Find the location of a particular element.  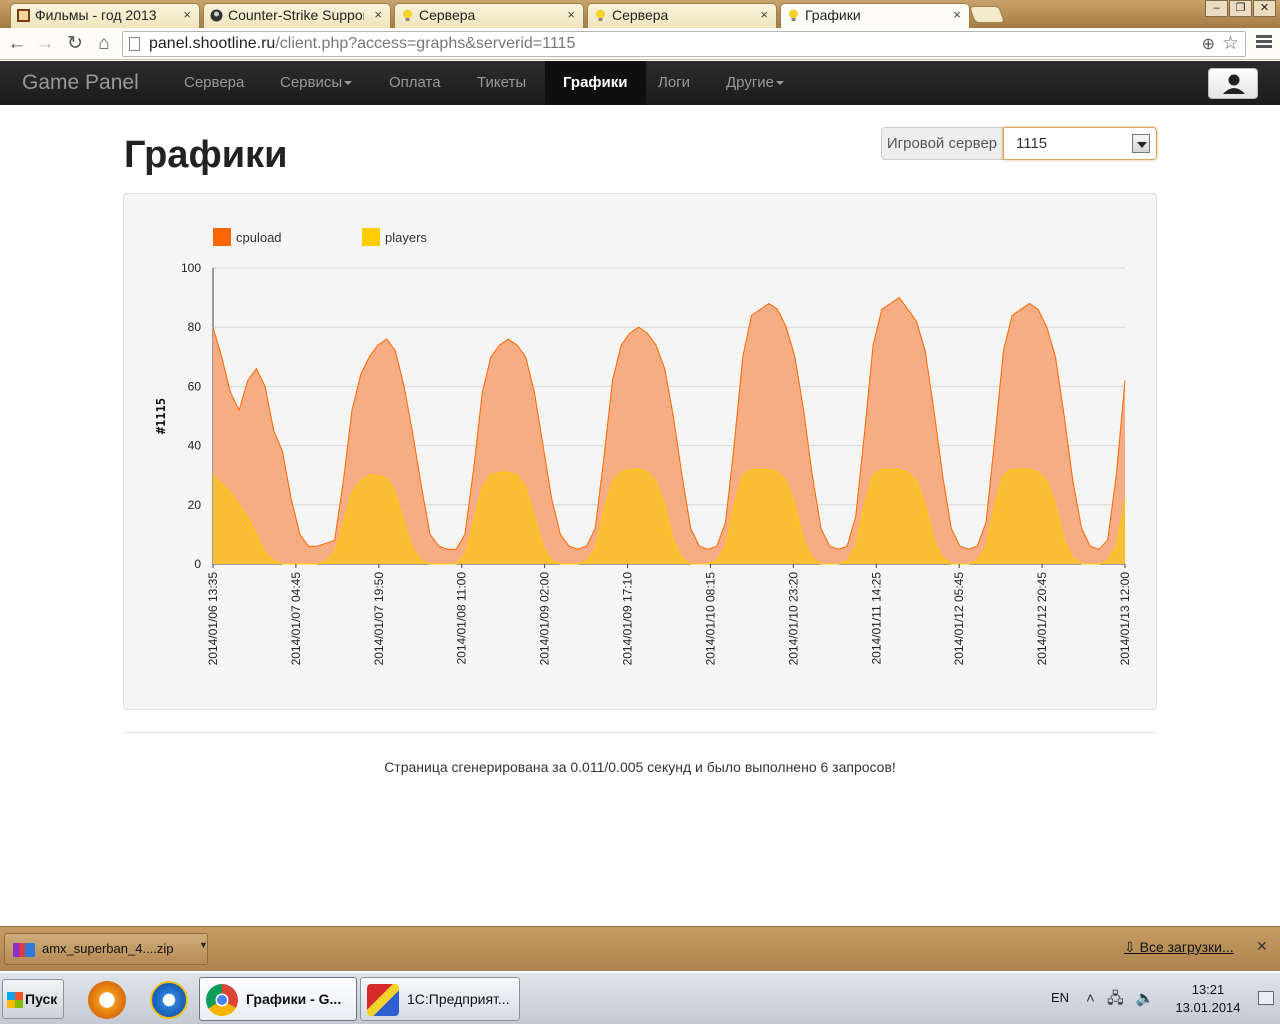

archive-file-icon is located at coordinates (24, 950).